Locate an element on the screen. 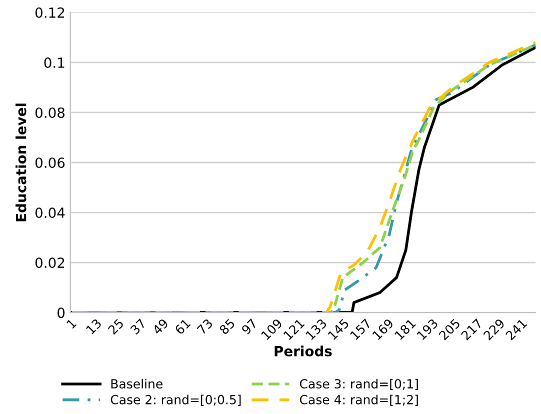 This screenshot has width=541, height=414. x-tick-label: 37 is located at coordinates (138, 326).